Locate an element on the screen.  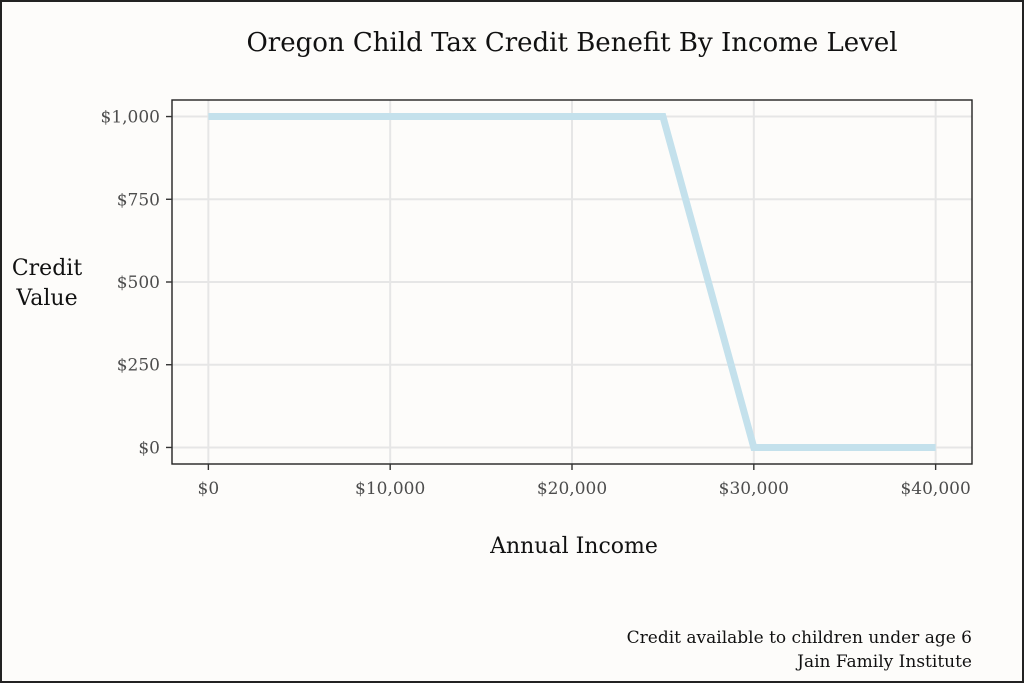
x-tick-label: $0 is located at coordinates (209, 489).